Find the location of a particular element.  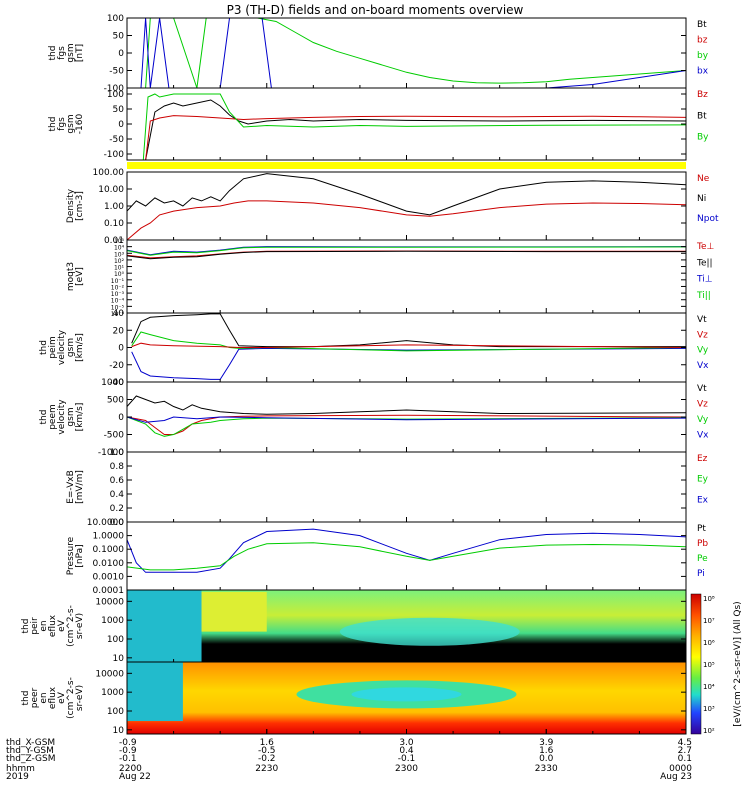

y-tick-label: 0.6 is located at coordinates (117, 481).